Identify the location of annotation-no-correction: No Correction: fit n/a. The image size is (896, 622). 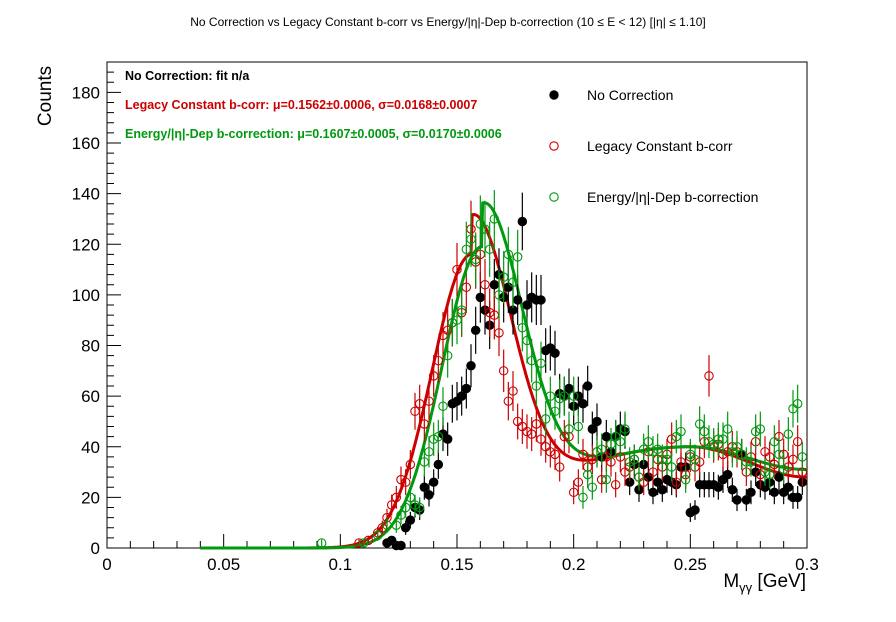
(187, 76).